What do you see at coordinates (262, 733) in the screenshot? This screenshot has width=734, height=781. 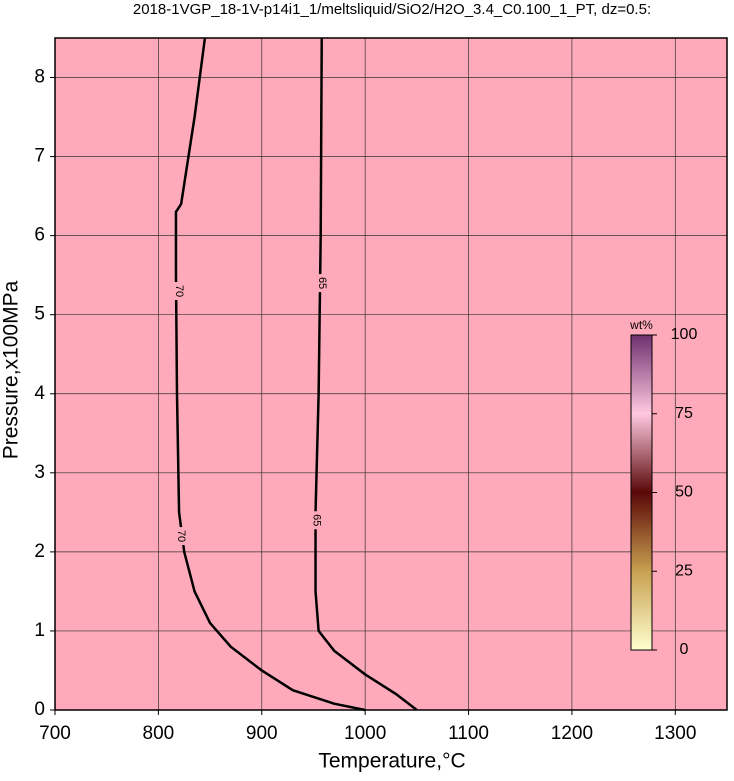 I see `x-tick-label: 900` at bounding box center [262, 733].